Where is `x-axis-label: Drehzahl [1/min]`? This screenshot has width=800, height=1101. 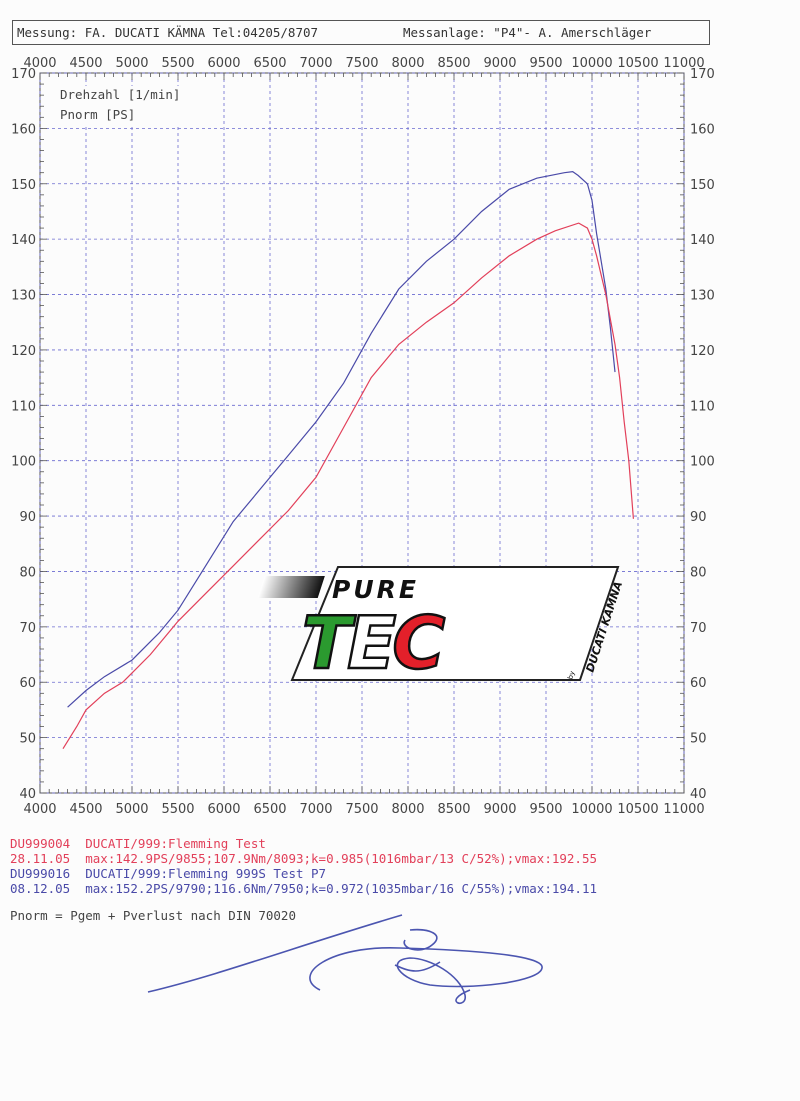
x-axis-label: Drehzahl [1/min] is located at coordinates (120, 94).